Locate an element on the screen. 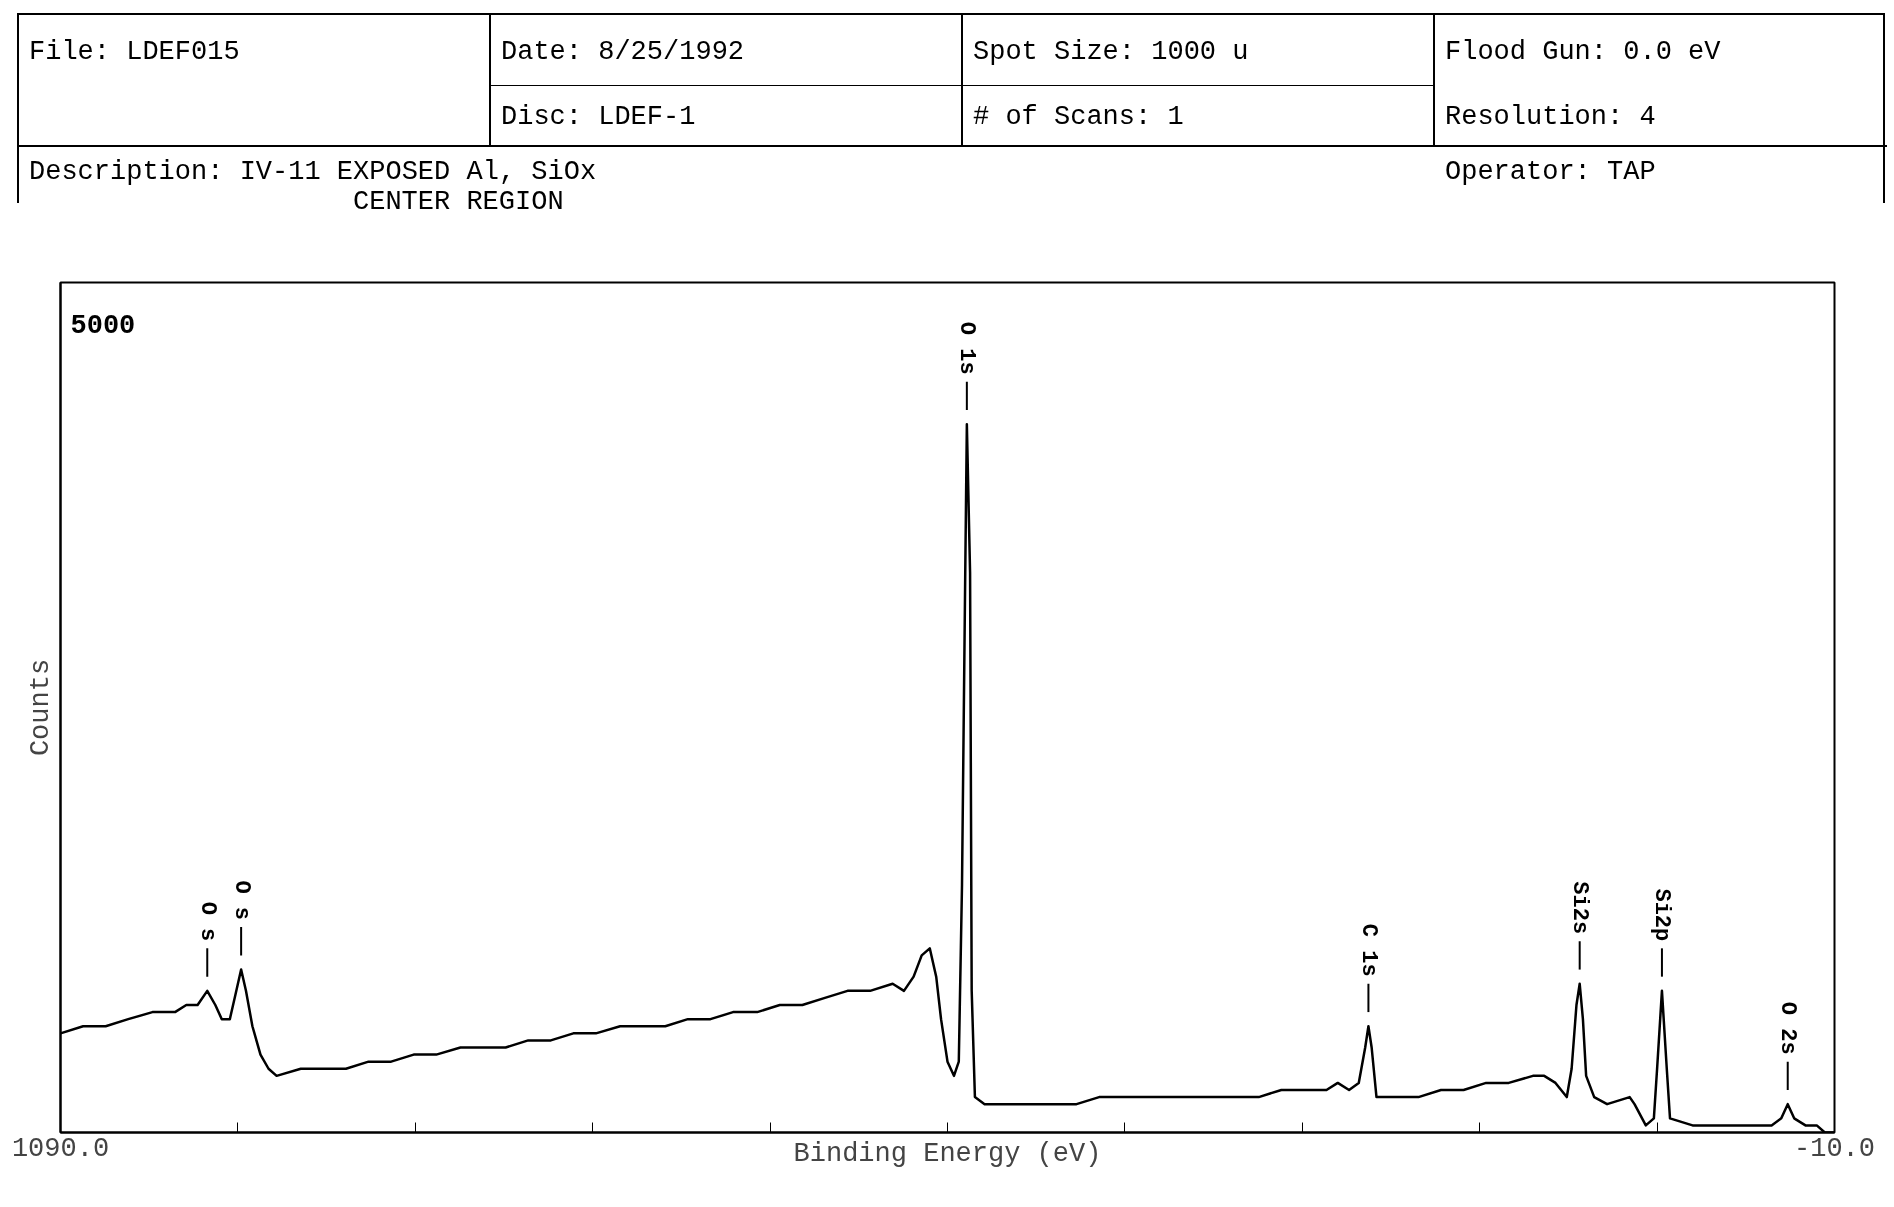 Image resolution: width=1894 pixels, height=1207 pixels. annotation: Si2s is located at coordinates (1580, 908).